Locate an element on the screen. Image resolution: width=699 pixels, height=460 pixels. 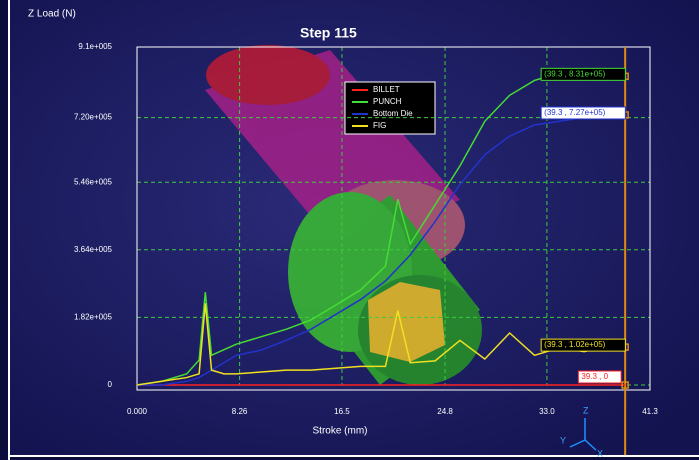
legend-label: FIG is located at coordinates (379, 125).